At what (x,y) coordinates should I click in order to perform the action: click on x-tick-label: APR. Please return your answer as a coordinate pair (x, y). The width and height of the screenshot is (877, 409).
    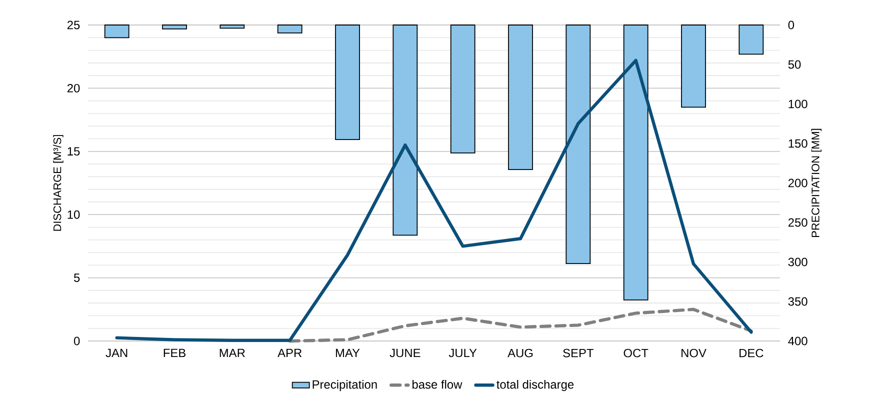
    Looking at the image, I should click on (290, 353).